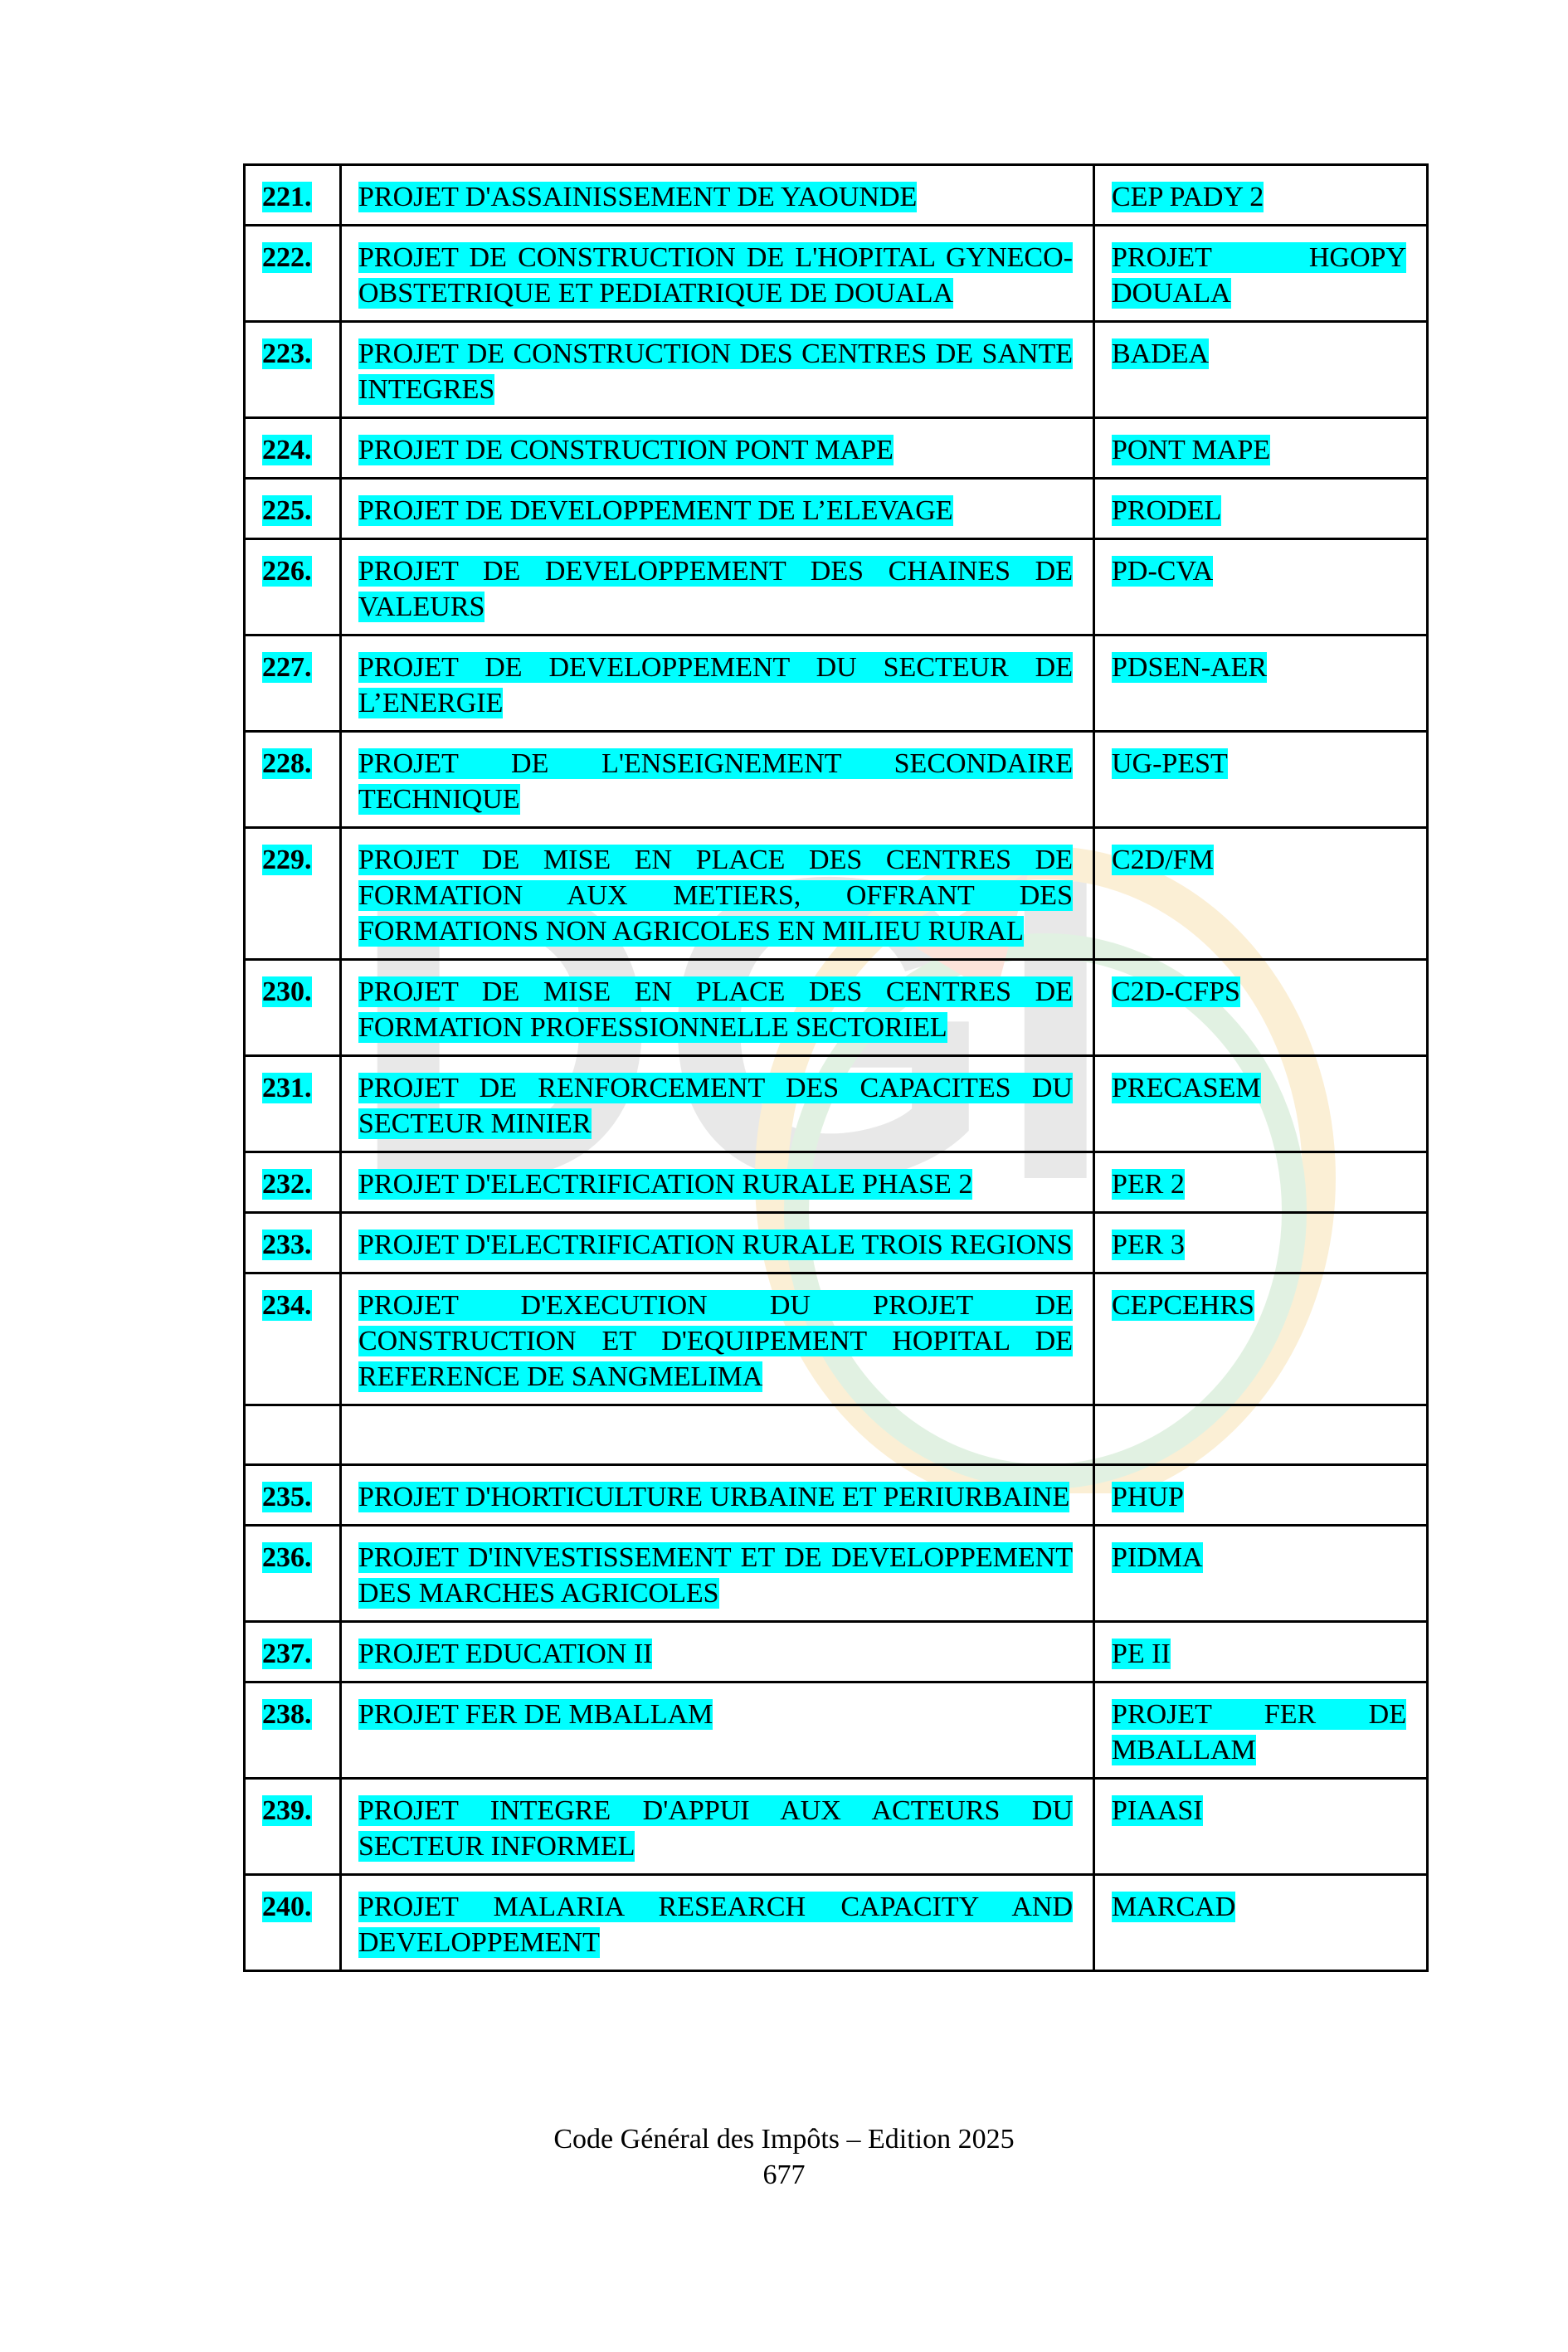  What do you see at coordinates (1161, 353) in the screenshot?
I see `project-abbreviation: BADEA` at bounding box center [1161, 353].